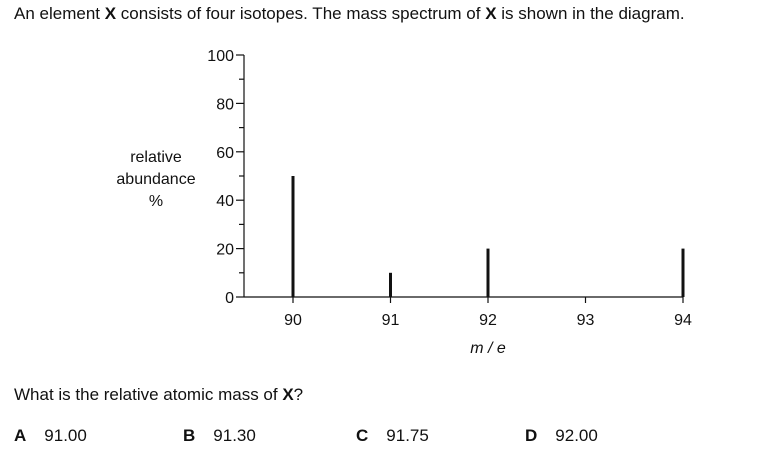  I want to click on y-tick-label: 20, so click(225, 250).